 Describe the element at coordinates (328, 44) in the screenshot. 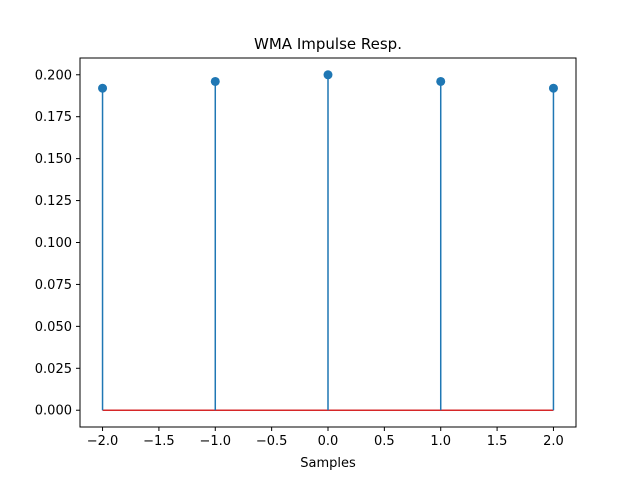

I see `chart-title: WMA Impulse Resp.` at that location.